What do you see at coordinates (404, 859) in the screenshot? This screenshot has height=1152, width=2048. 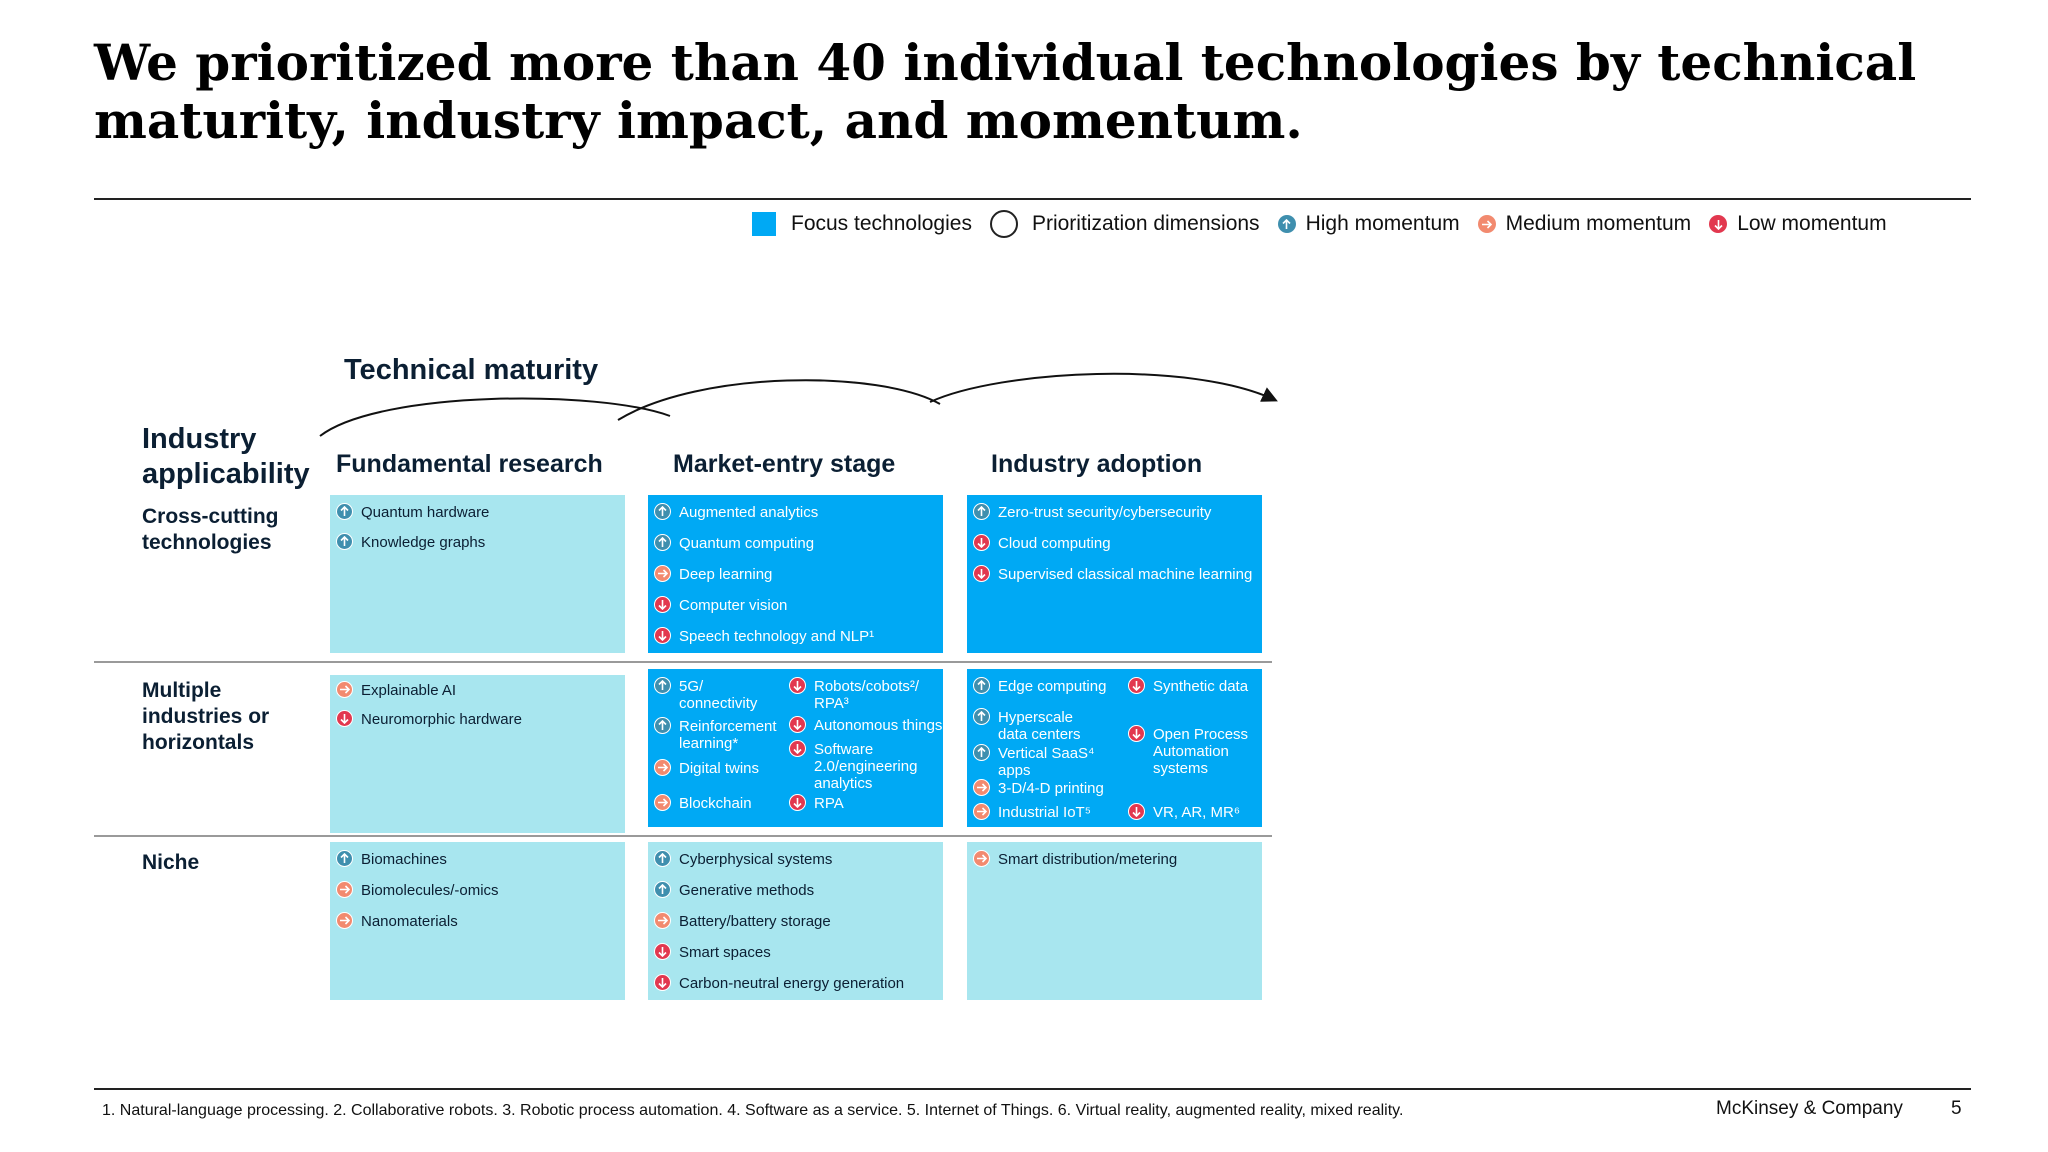 I see `technology-label: Biomachines` at bounding box center [404, 859].